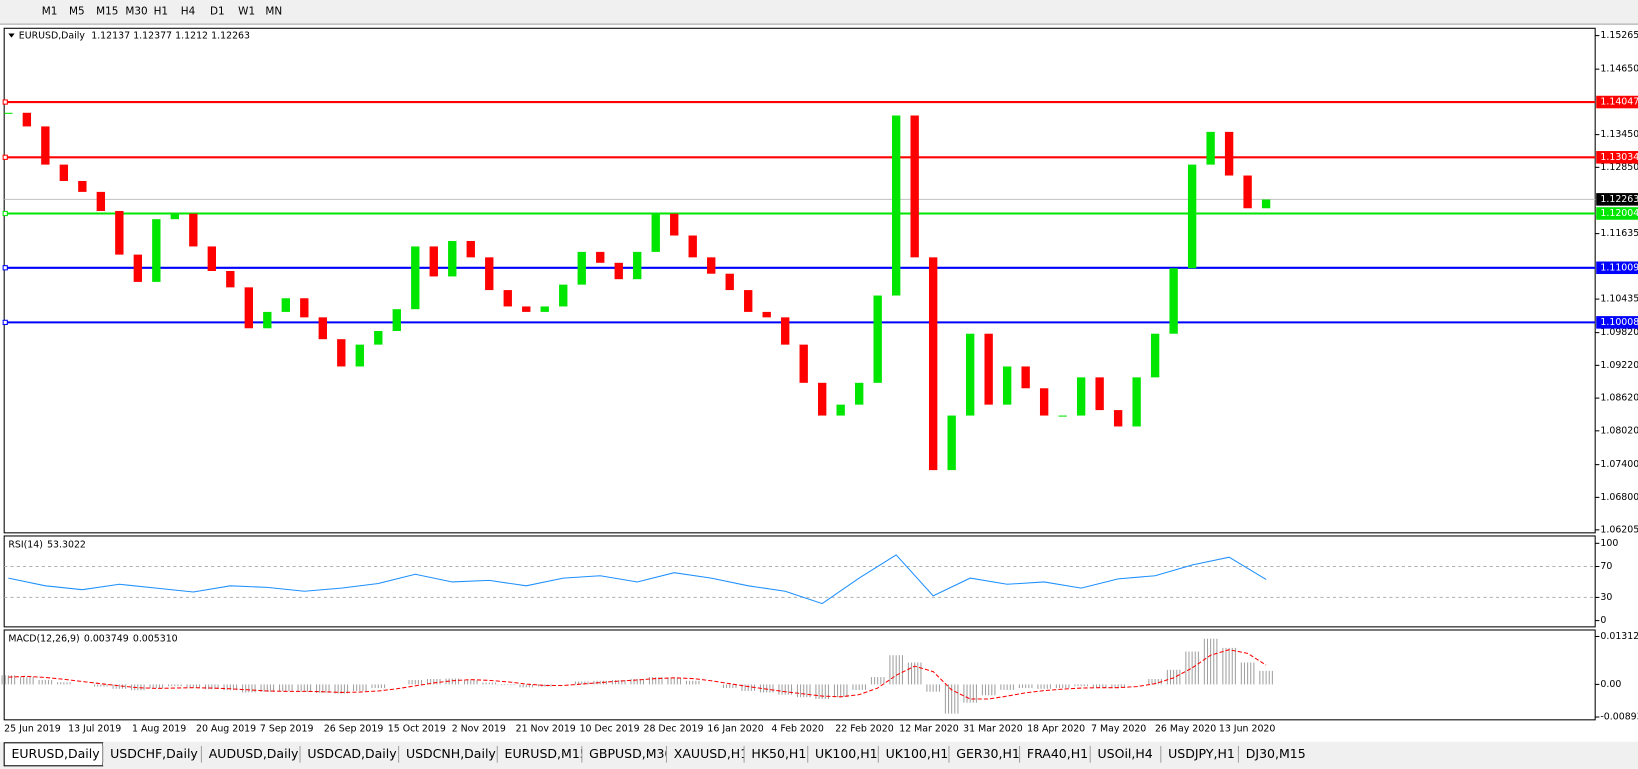 The width and height of the screenshot is (1638, 769). I want to click on timeframe-label: M1, so click(50, 12).